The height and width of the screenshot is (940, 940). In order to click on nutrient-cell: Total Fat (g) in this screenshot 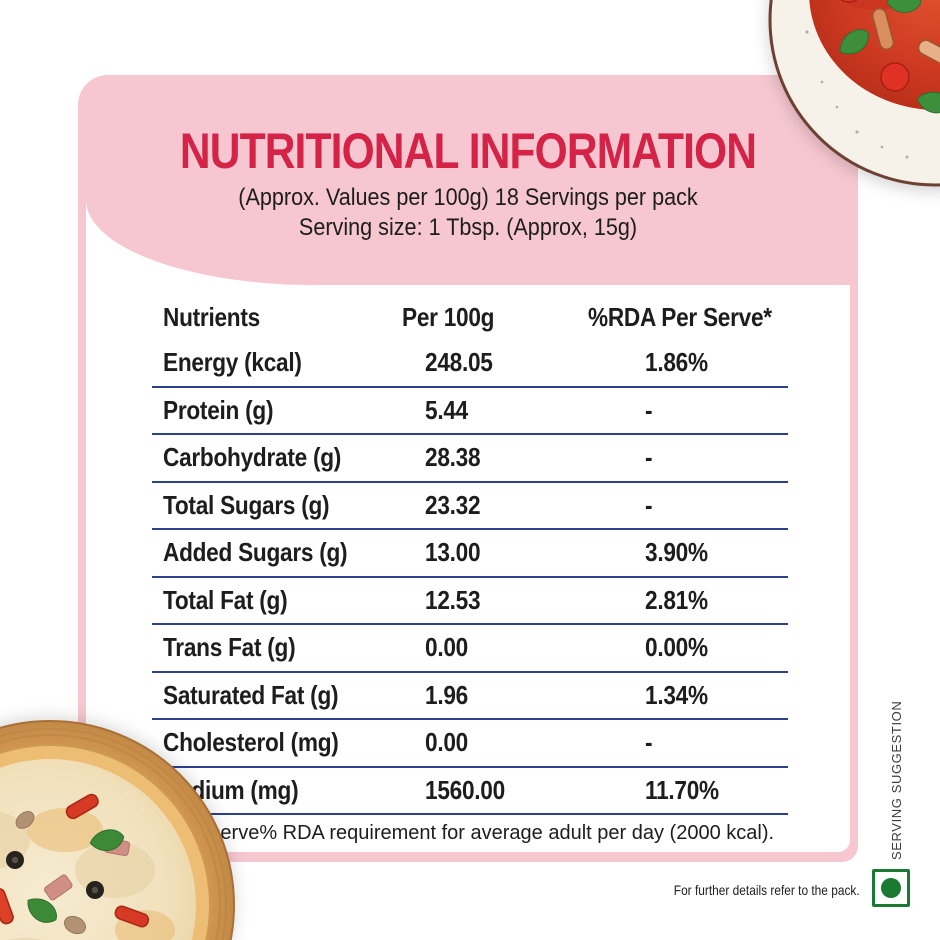, I will do `click(288, 600)`.